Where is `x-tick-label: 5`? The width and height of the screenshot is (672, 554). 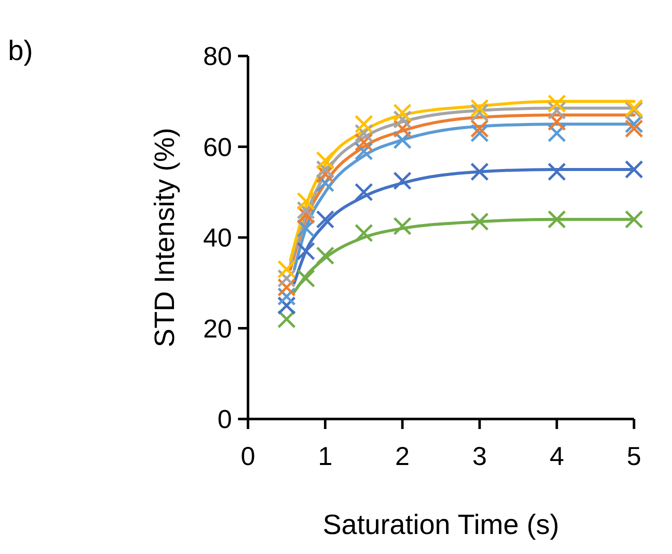 x-tick-label: 5 is located at coordinates (634, 456).